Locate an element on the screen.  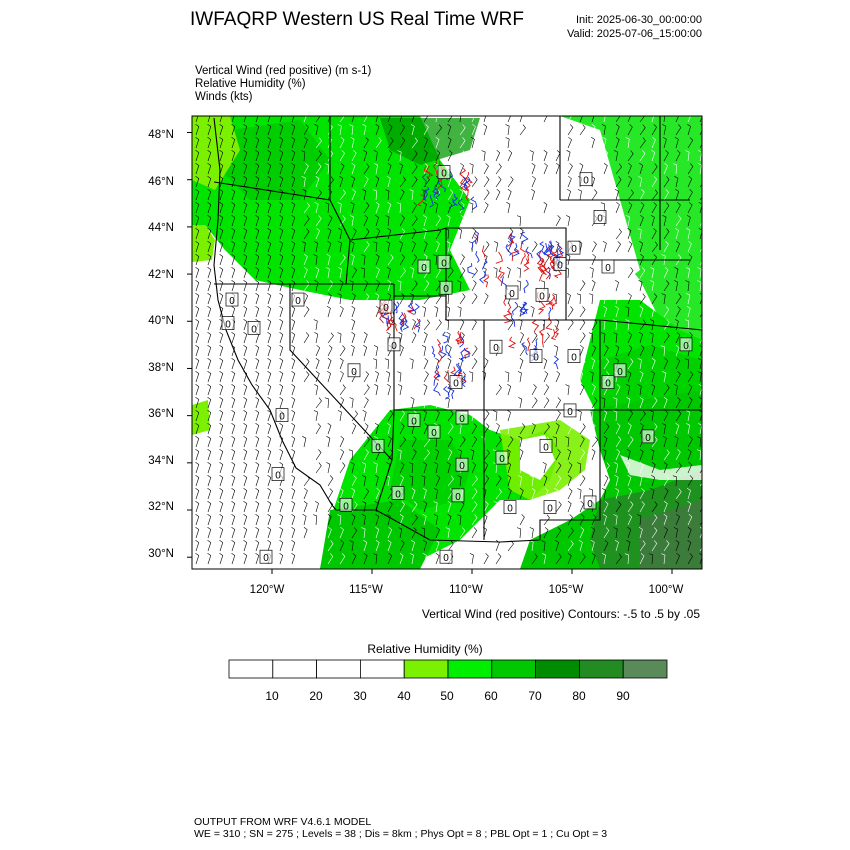
variable-label-relative-humidity: Relative Humidity (%) is located at coordinates (250, 84).